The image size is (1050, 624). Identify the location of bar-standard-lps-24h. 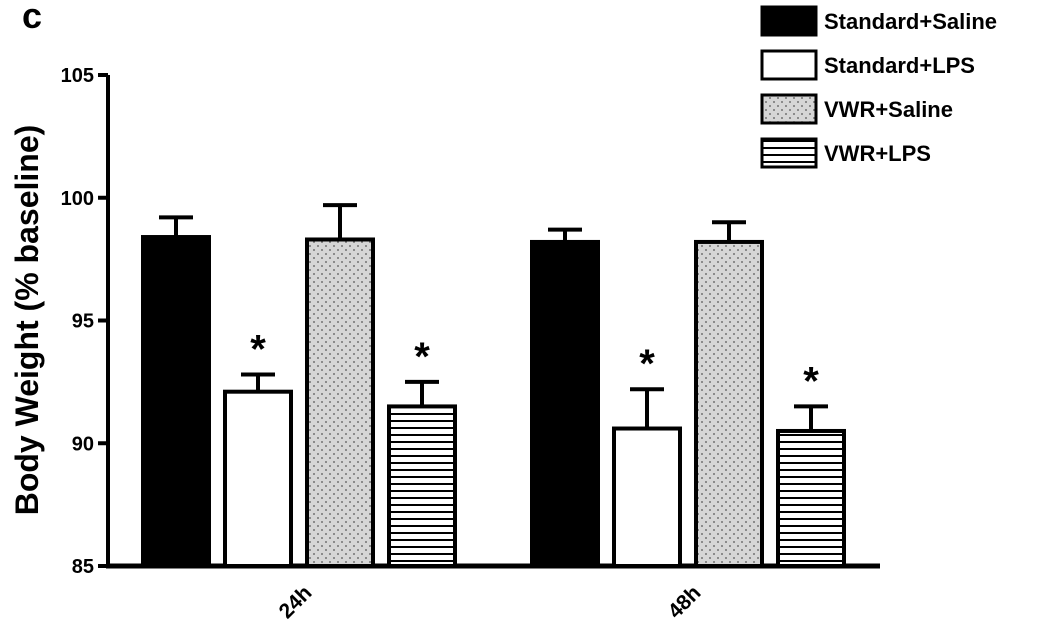
(258, 478).